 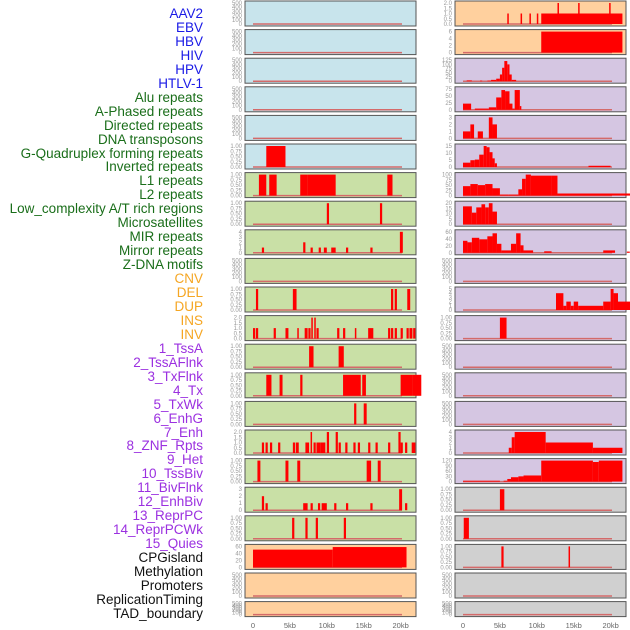 What do you see at coordinates (238, 449) in the screenshot?
I see `y-tick-label: 0.5` at bounding box center [238, 449].